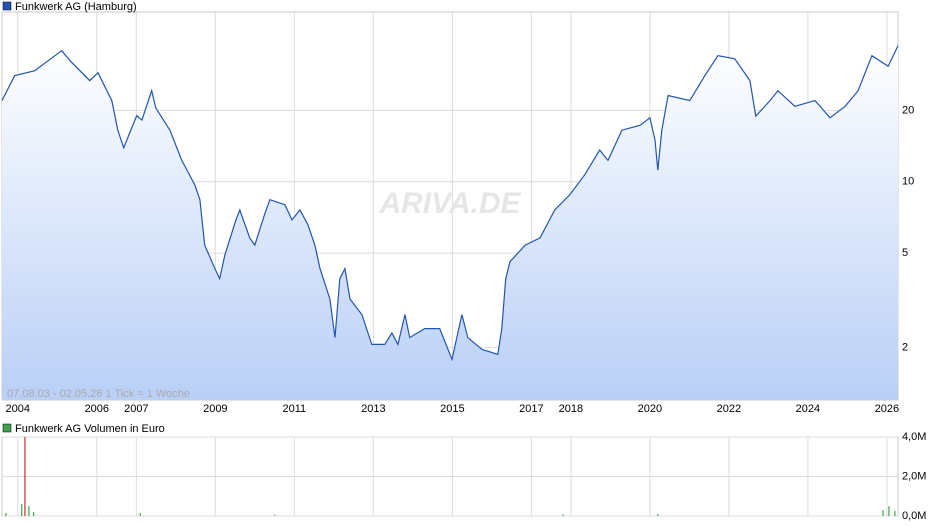 Image resolution: width=940 pixels, height=526 pixels. Describe the element at coordinates (571, 409) in the screenshot. I see `x-tick-label: 2018` at that location.